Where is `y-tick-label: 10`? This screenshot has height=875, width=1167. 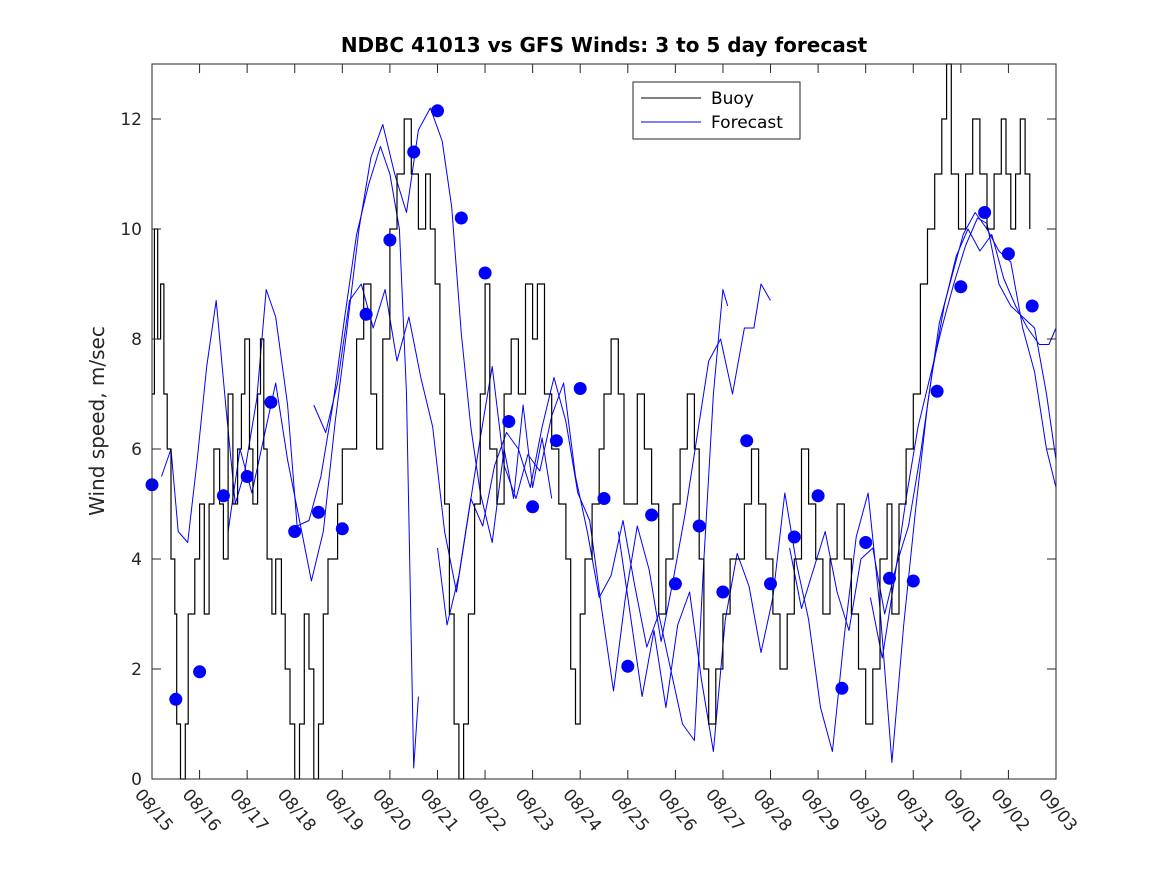
y-tick-label: 10 is located at coordinates (131, 230).